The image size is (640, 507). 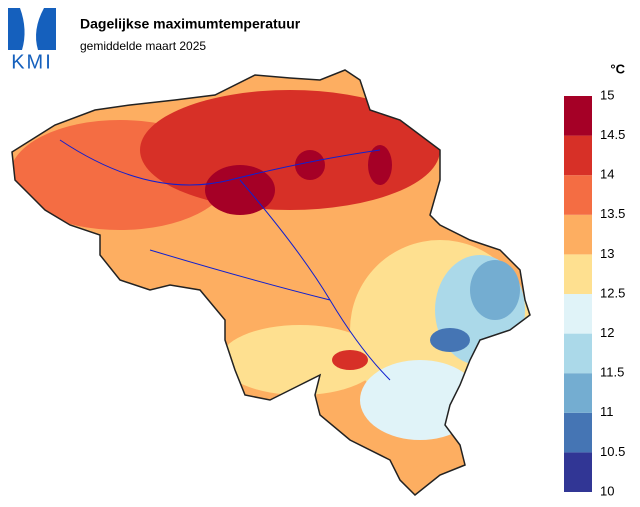 What do you see at coordinates (607, 174) in the screenshot?
I see `legend-tick-label: 14` at bounding box center [607, 174].